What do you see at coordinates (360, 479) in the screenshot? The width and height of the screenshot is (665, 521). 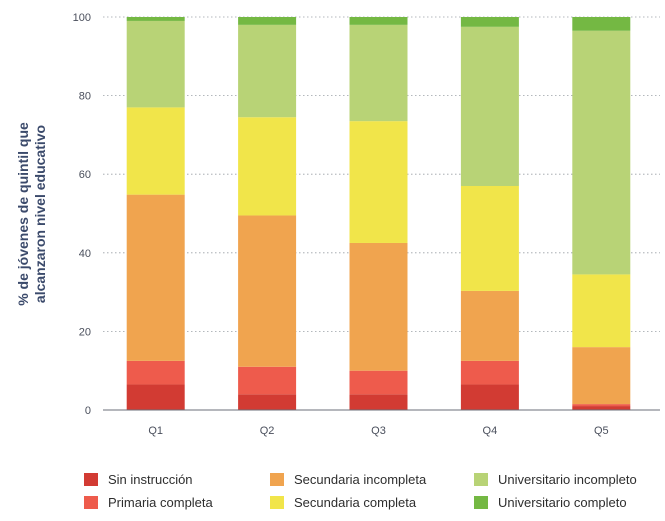 I see `legend-label: Secundaria incompleta` at bounding box center [360, 479].